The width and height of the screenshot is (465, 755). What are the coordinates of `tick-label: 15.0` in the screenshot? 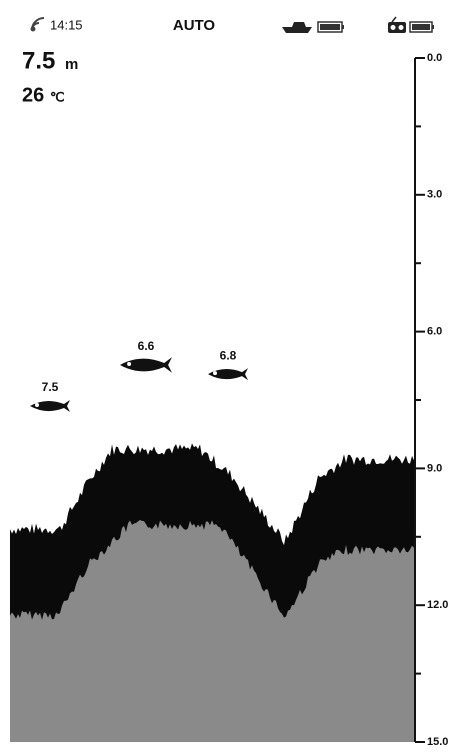 It's located at (437, 742).